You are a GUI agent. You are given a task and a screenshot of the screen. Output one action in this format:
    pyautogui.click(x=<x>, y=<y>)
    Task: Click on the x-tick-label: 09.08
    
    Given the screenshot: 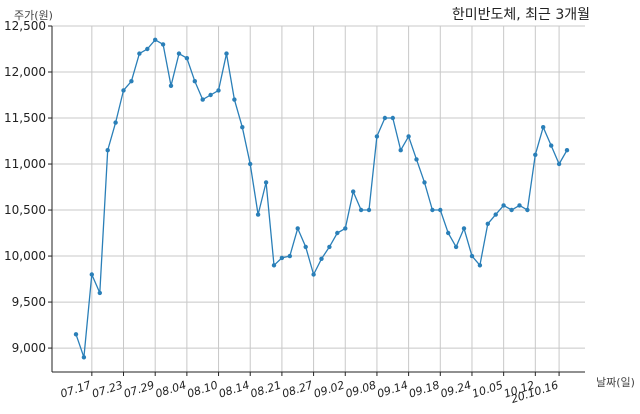 What is the action you would take?
    pyautogui.click(x=361, y=389)
    